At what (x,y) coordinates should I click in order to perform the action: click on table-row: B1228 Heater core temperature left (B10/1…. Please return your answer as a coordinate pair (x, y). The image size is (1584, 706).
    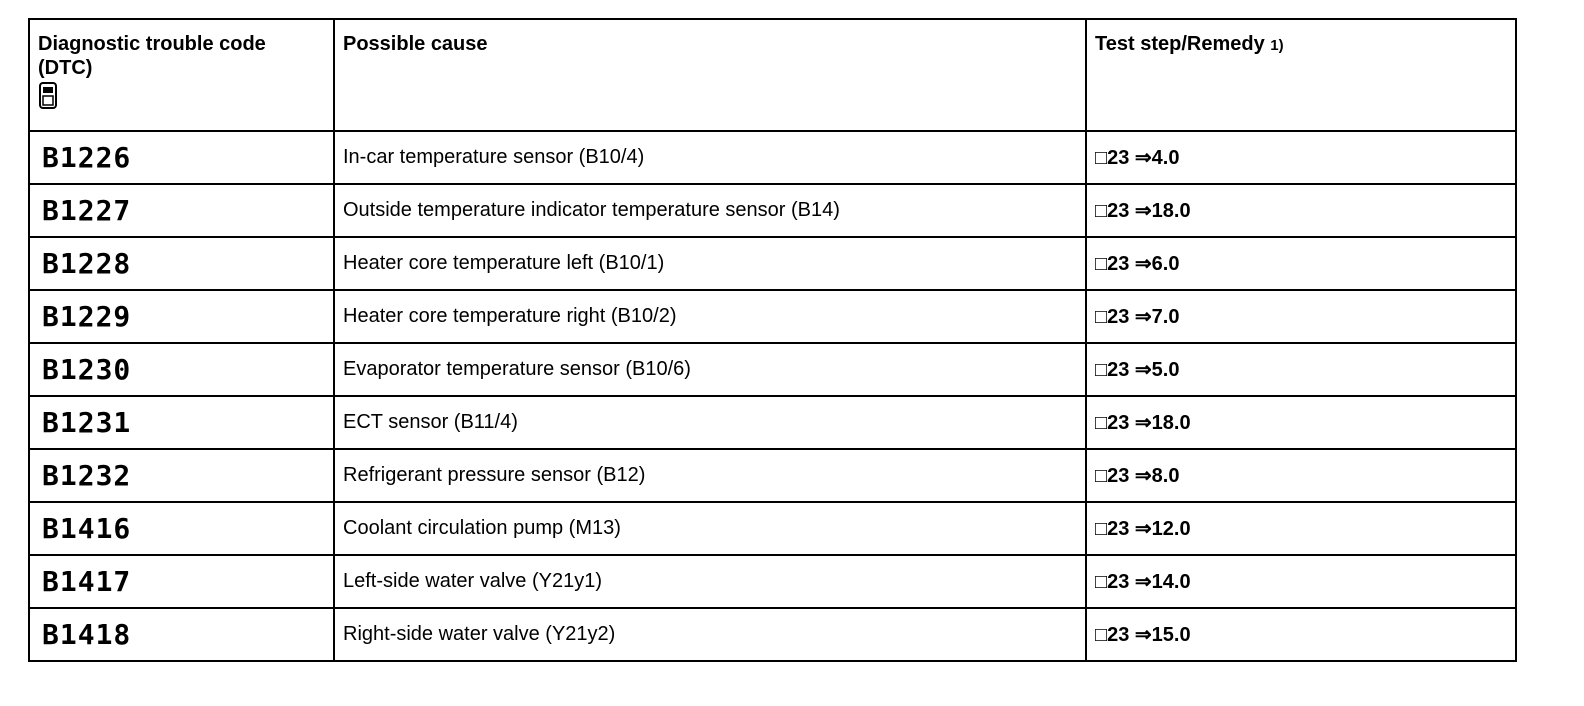
    Looking at the image, I should click on (772, 263).